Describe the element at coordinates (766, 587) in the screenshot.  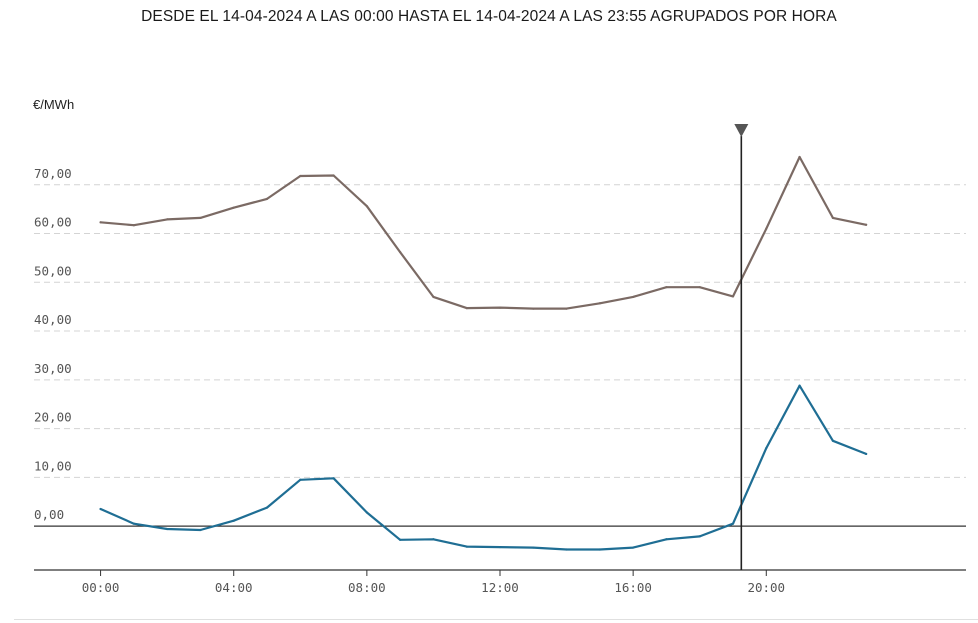
I see `x-tick-label: 20:00` at that location.